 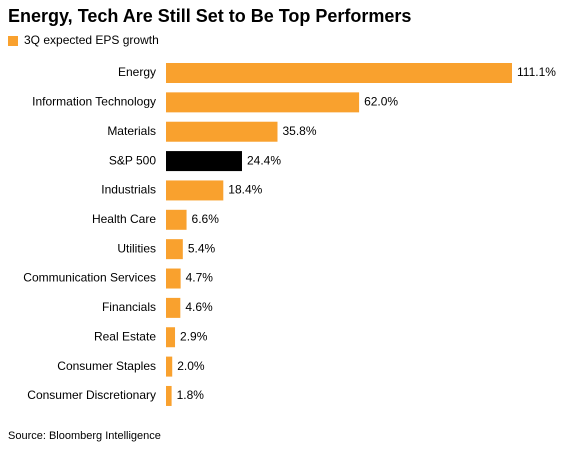 What do you see at coordinates (131, 131) in the screenshot?
I see `category-label: Materials` at bounding box center [131, 131].